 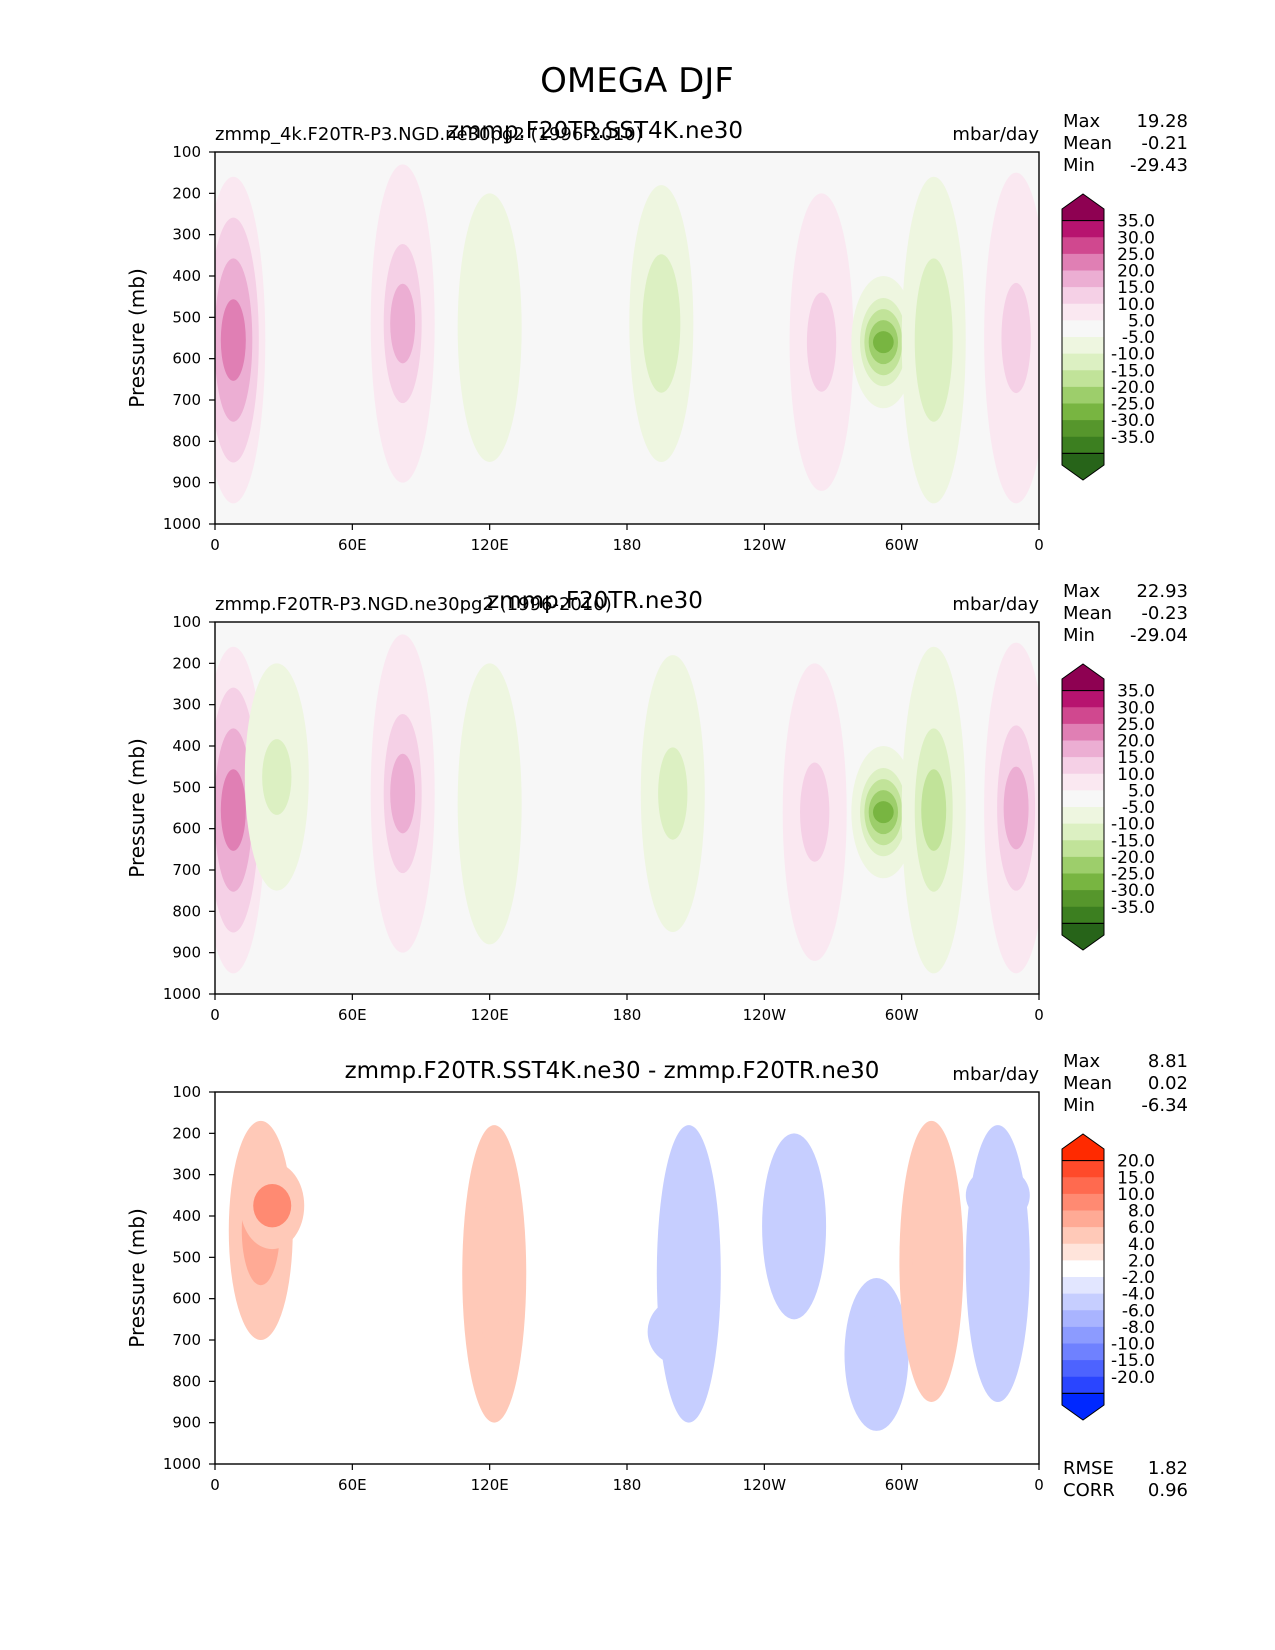 I want to click on stat-label: Max, so click(x=1082, y=591).